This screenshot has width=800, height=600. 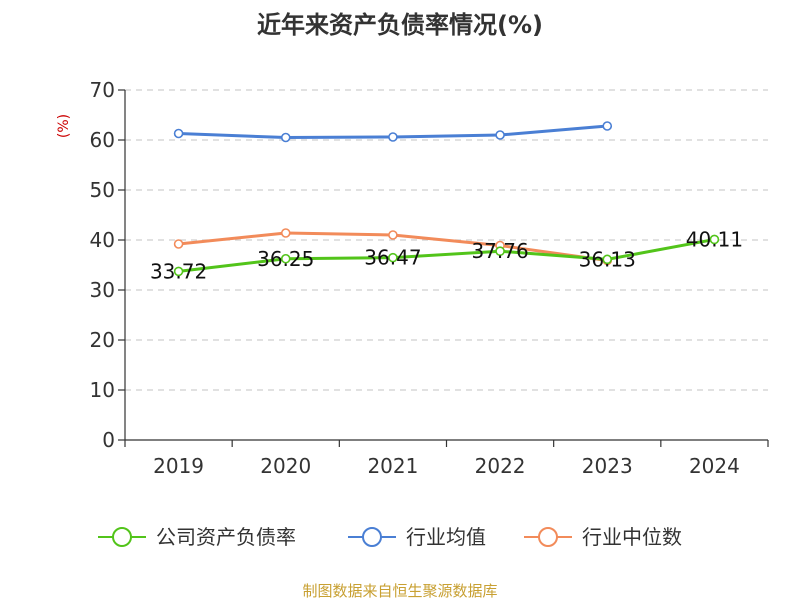 I want to click on x-tick-label: 2024, so click(x=714, y=466).